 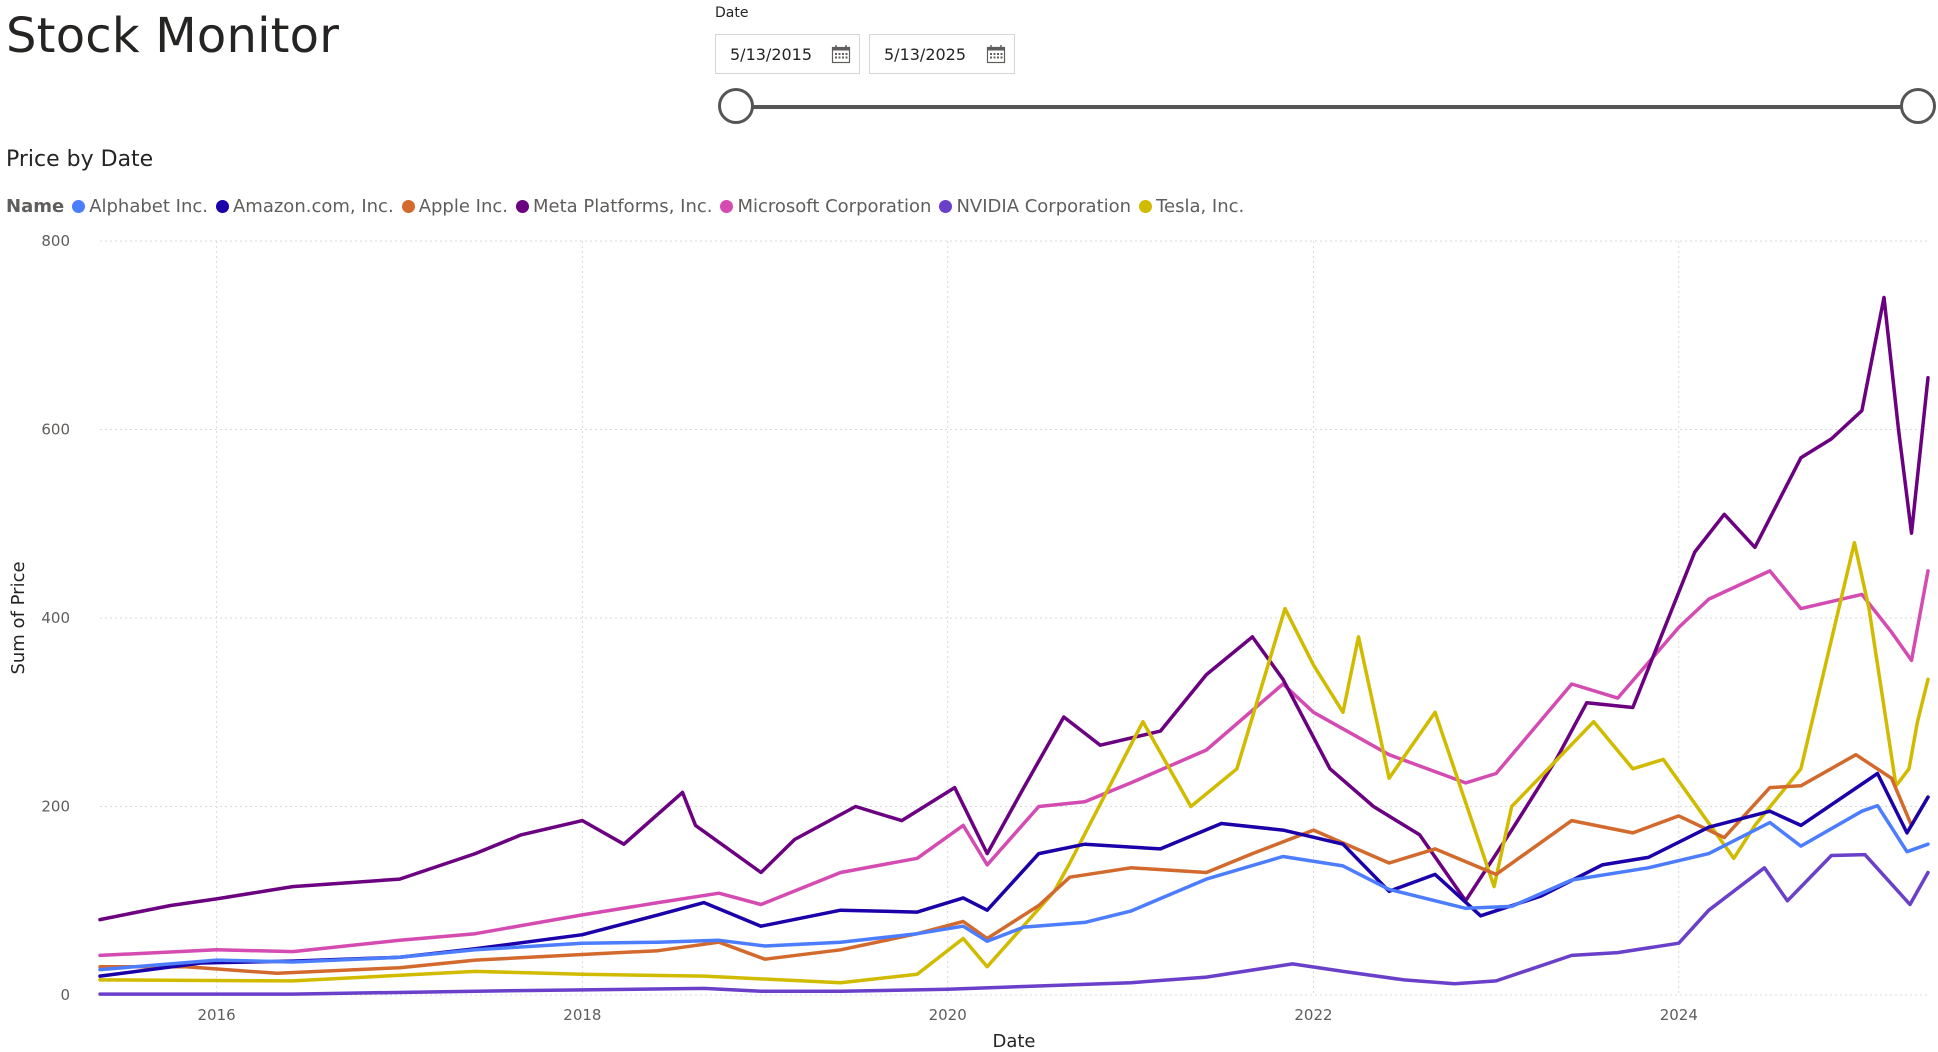 What do you see at coordinates (463, 206) in the screenshot?
I see `legend-label: Apple Inc.` at bounding box center [463, 206].